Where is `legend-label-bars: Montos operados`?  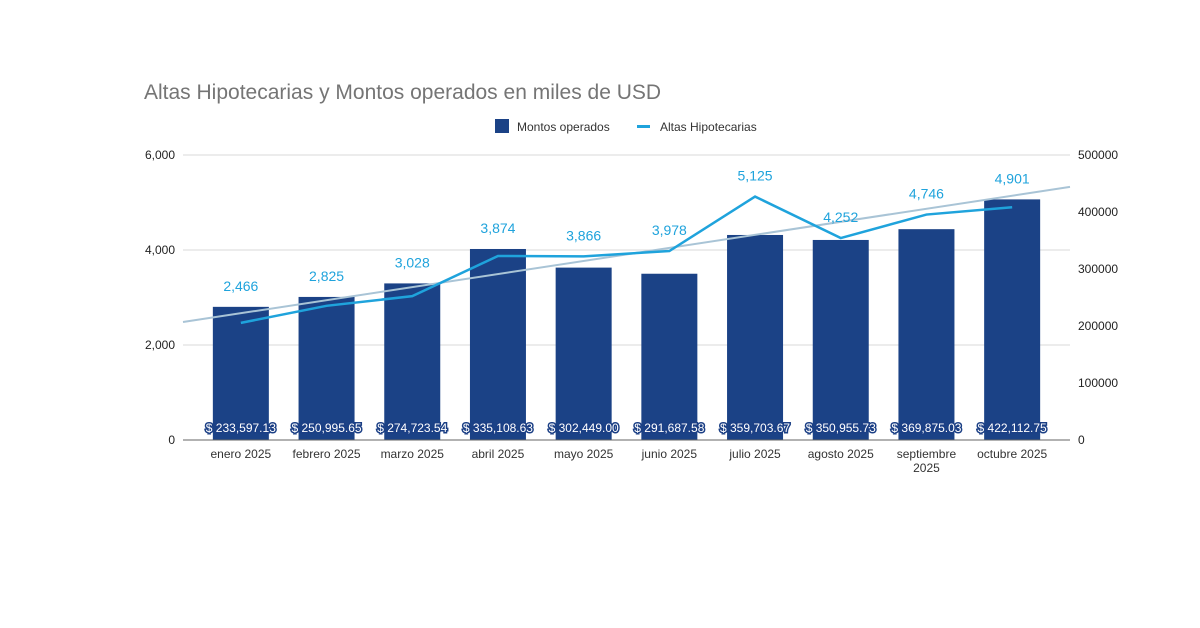
legend-label-bars: Montos operados is located at coordinates (563, 127).